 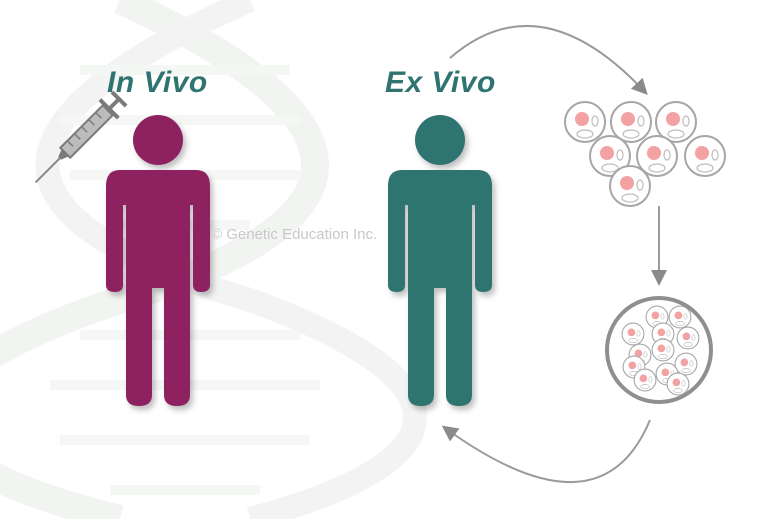 I want to click on in-vivo-label: In Vivo, so click(x=157, y=82).